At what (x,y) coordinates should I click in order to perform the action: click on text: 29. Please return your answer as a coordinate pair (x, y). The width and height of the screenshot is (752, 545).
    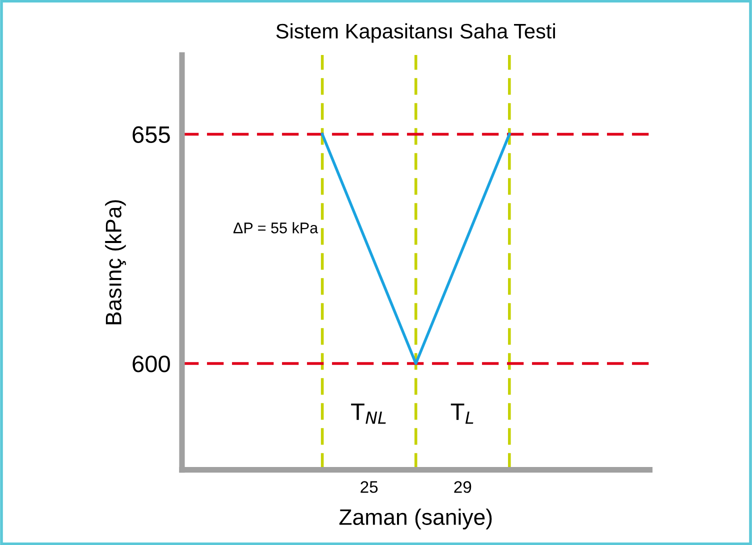
    Looking at the image, I should click on (463, 487).